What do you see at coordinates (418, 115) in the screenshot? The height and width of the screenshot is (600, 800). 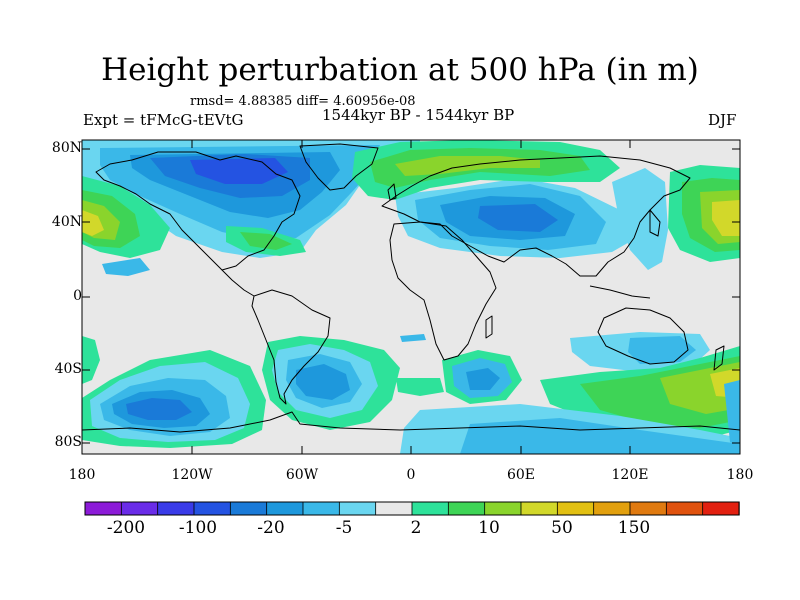 I see `period-label: 1544kyr BP - 1544kyr BP` at bounding box center [418, 115].